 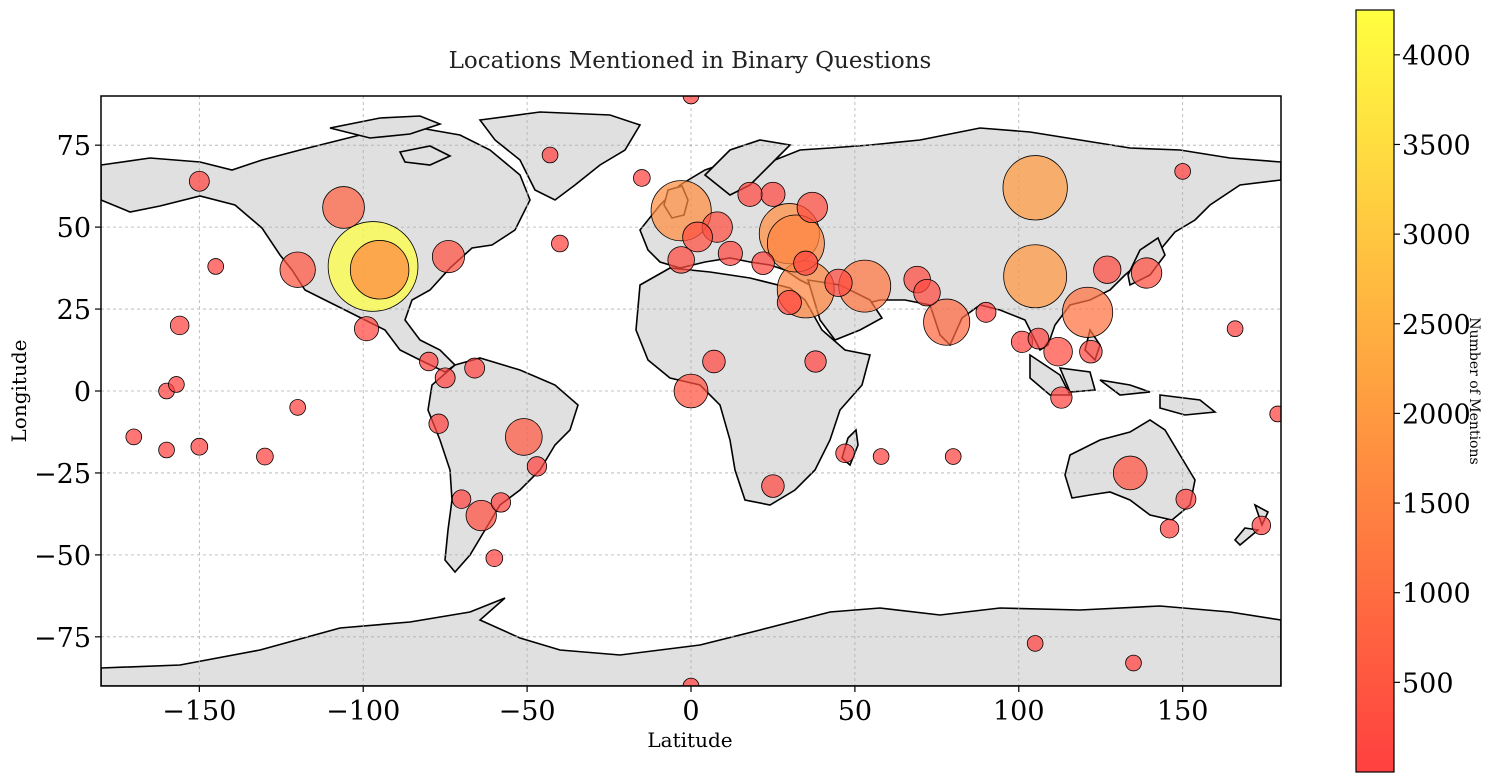 What do you see at coordinates (1183, 711) in the screenshot?
I see `x-tick-label: 150` at bounding box center [1183, 711].